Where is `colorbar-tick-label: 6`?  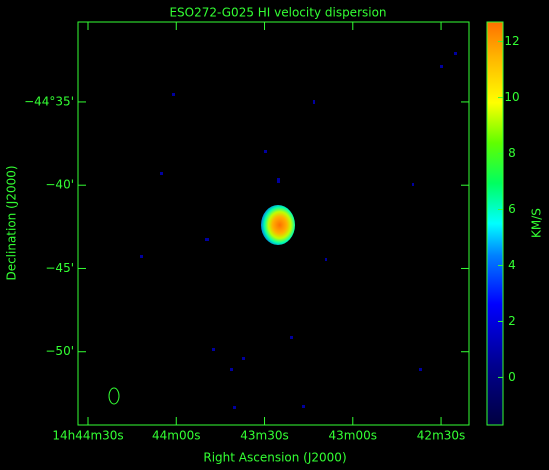 colorbar-tick-label: 6 is located at coordinates (512, 209).